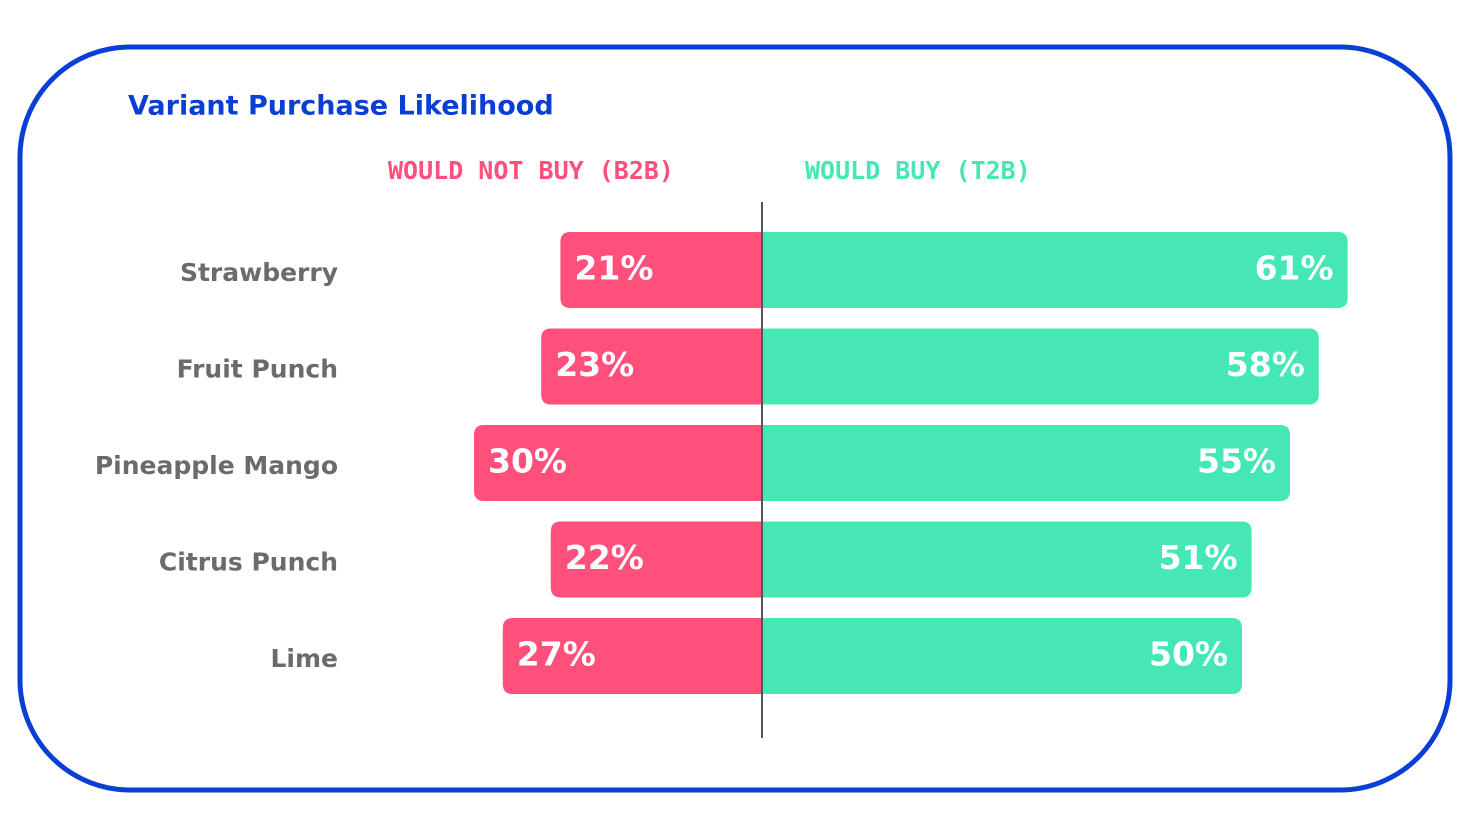 This screenshot has width=1476, height=820. Describe the element at coordinates (604, 557) in the screenshot. I see `value-label: 22%` at that location.